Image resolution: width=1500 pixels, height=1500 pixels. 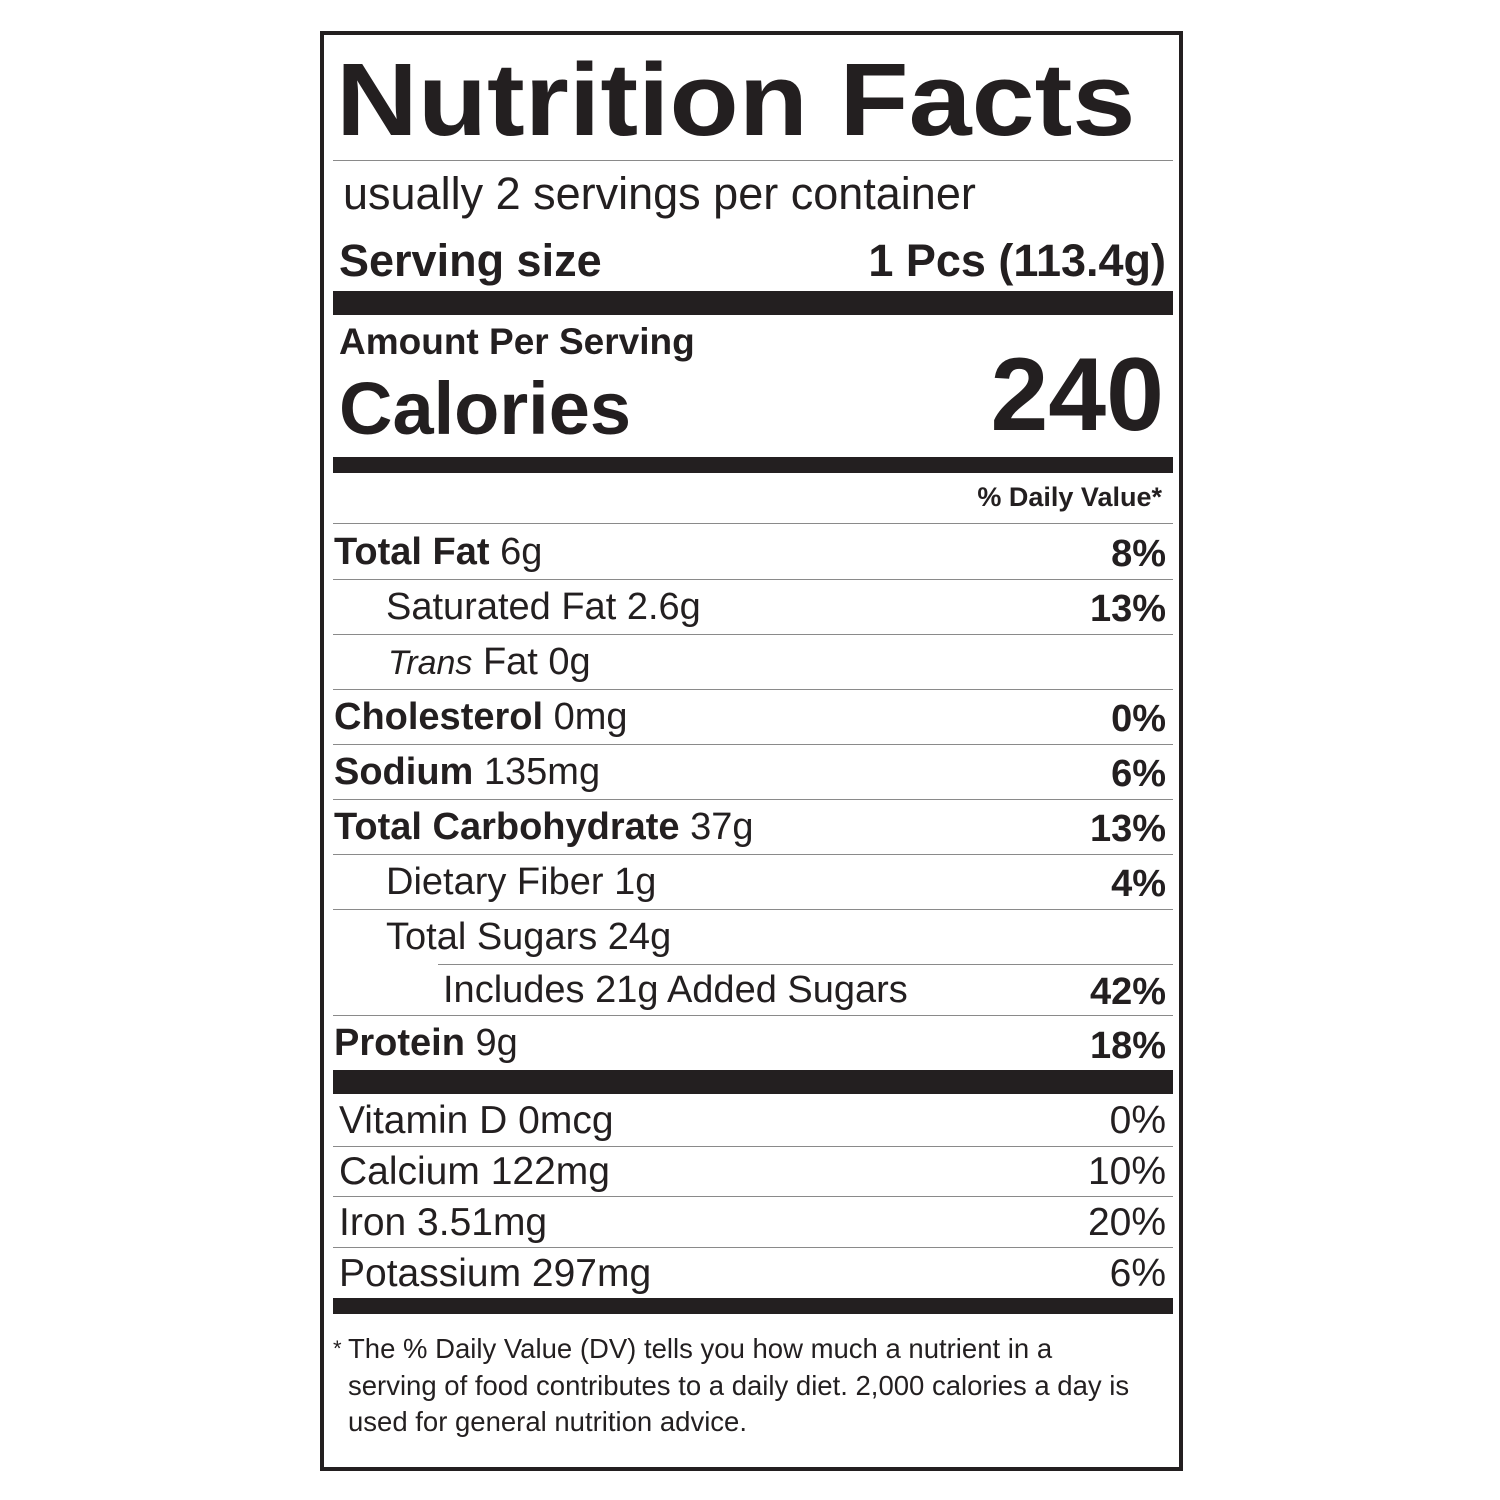 What do you see at coordinates (663, 607) in the screenshot?
I see `nutrient-amount: 2.6g` at bounding box center [663, 607].